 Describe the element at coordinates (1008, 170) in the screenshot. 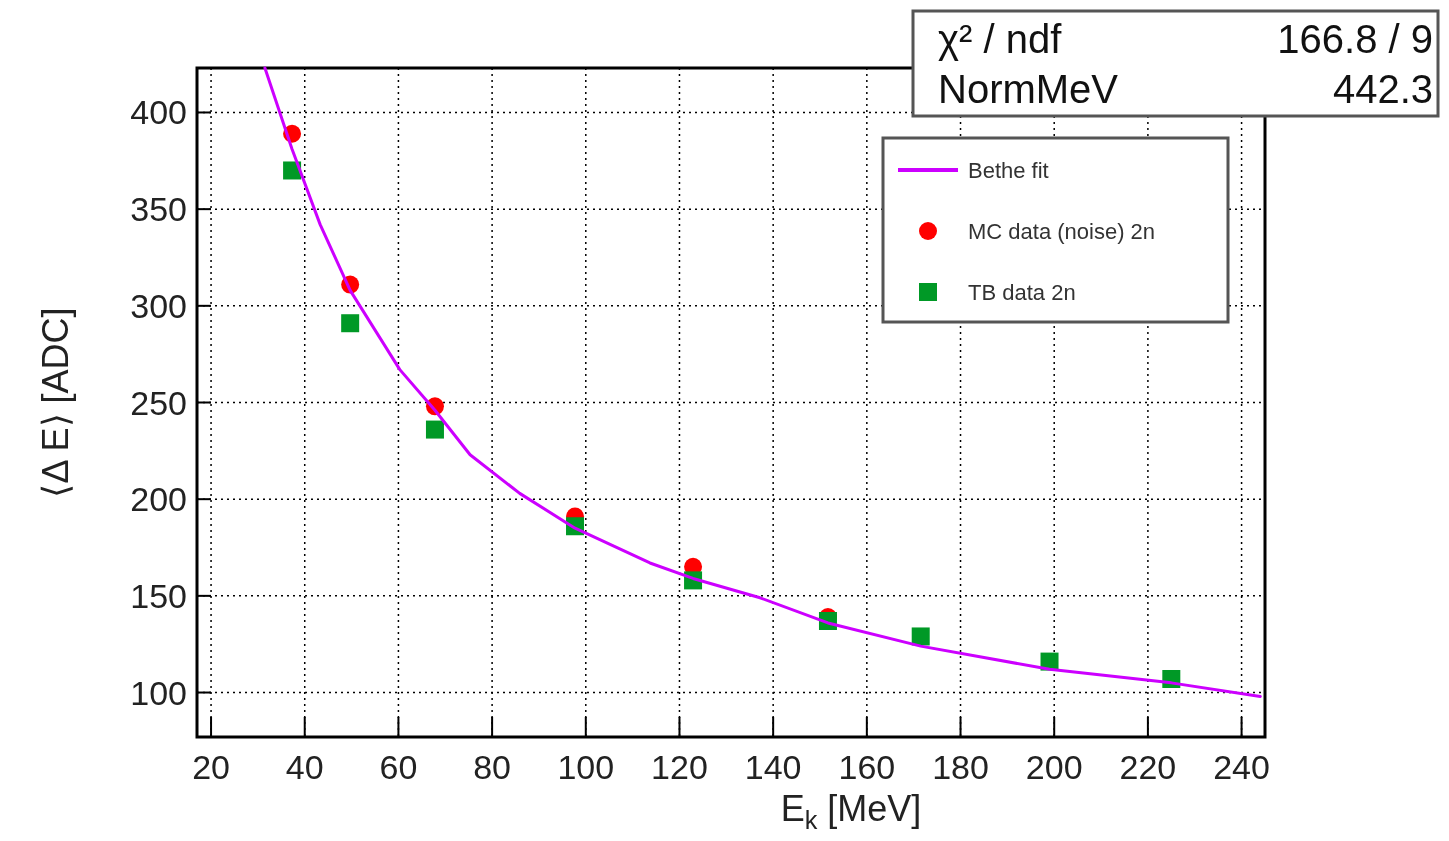

I see `legend-label: Bethe fit` at that location.